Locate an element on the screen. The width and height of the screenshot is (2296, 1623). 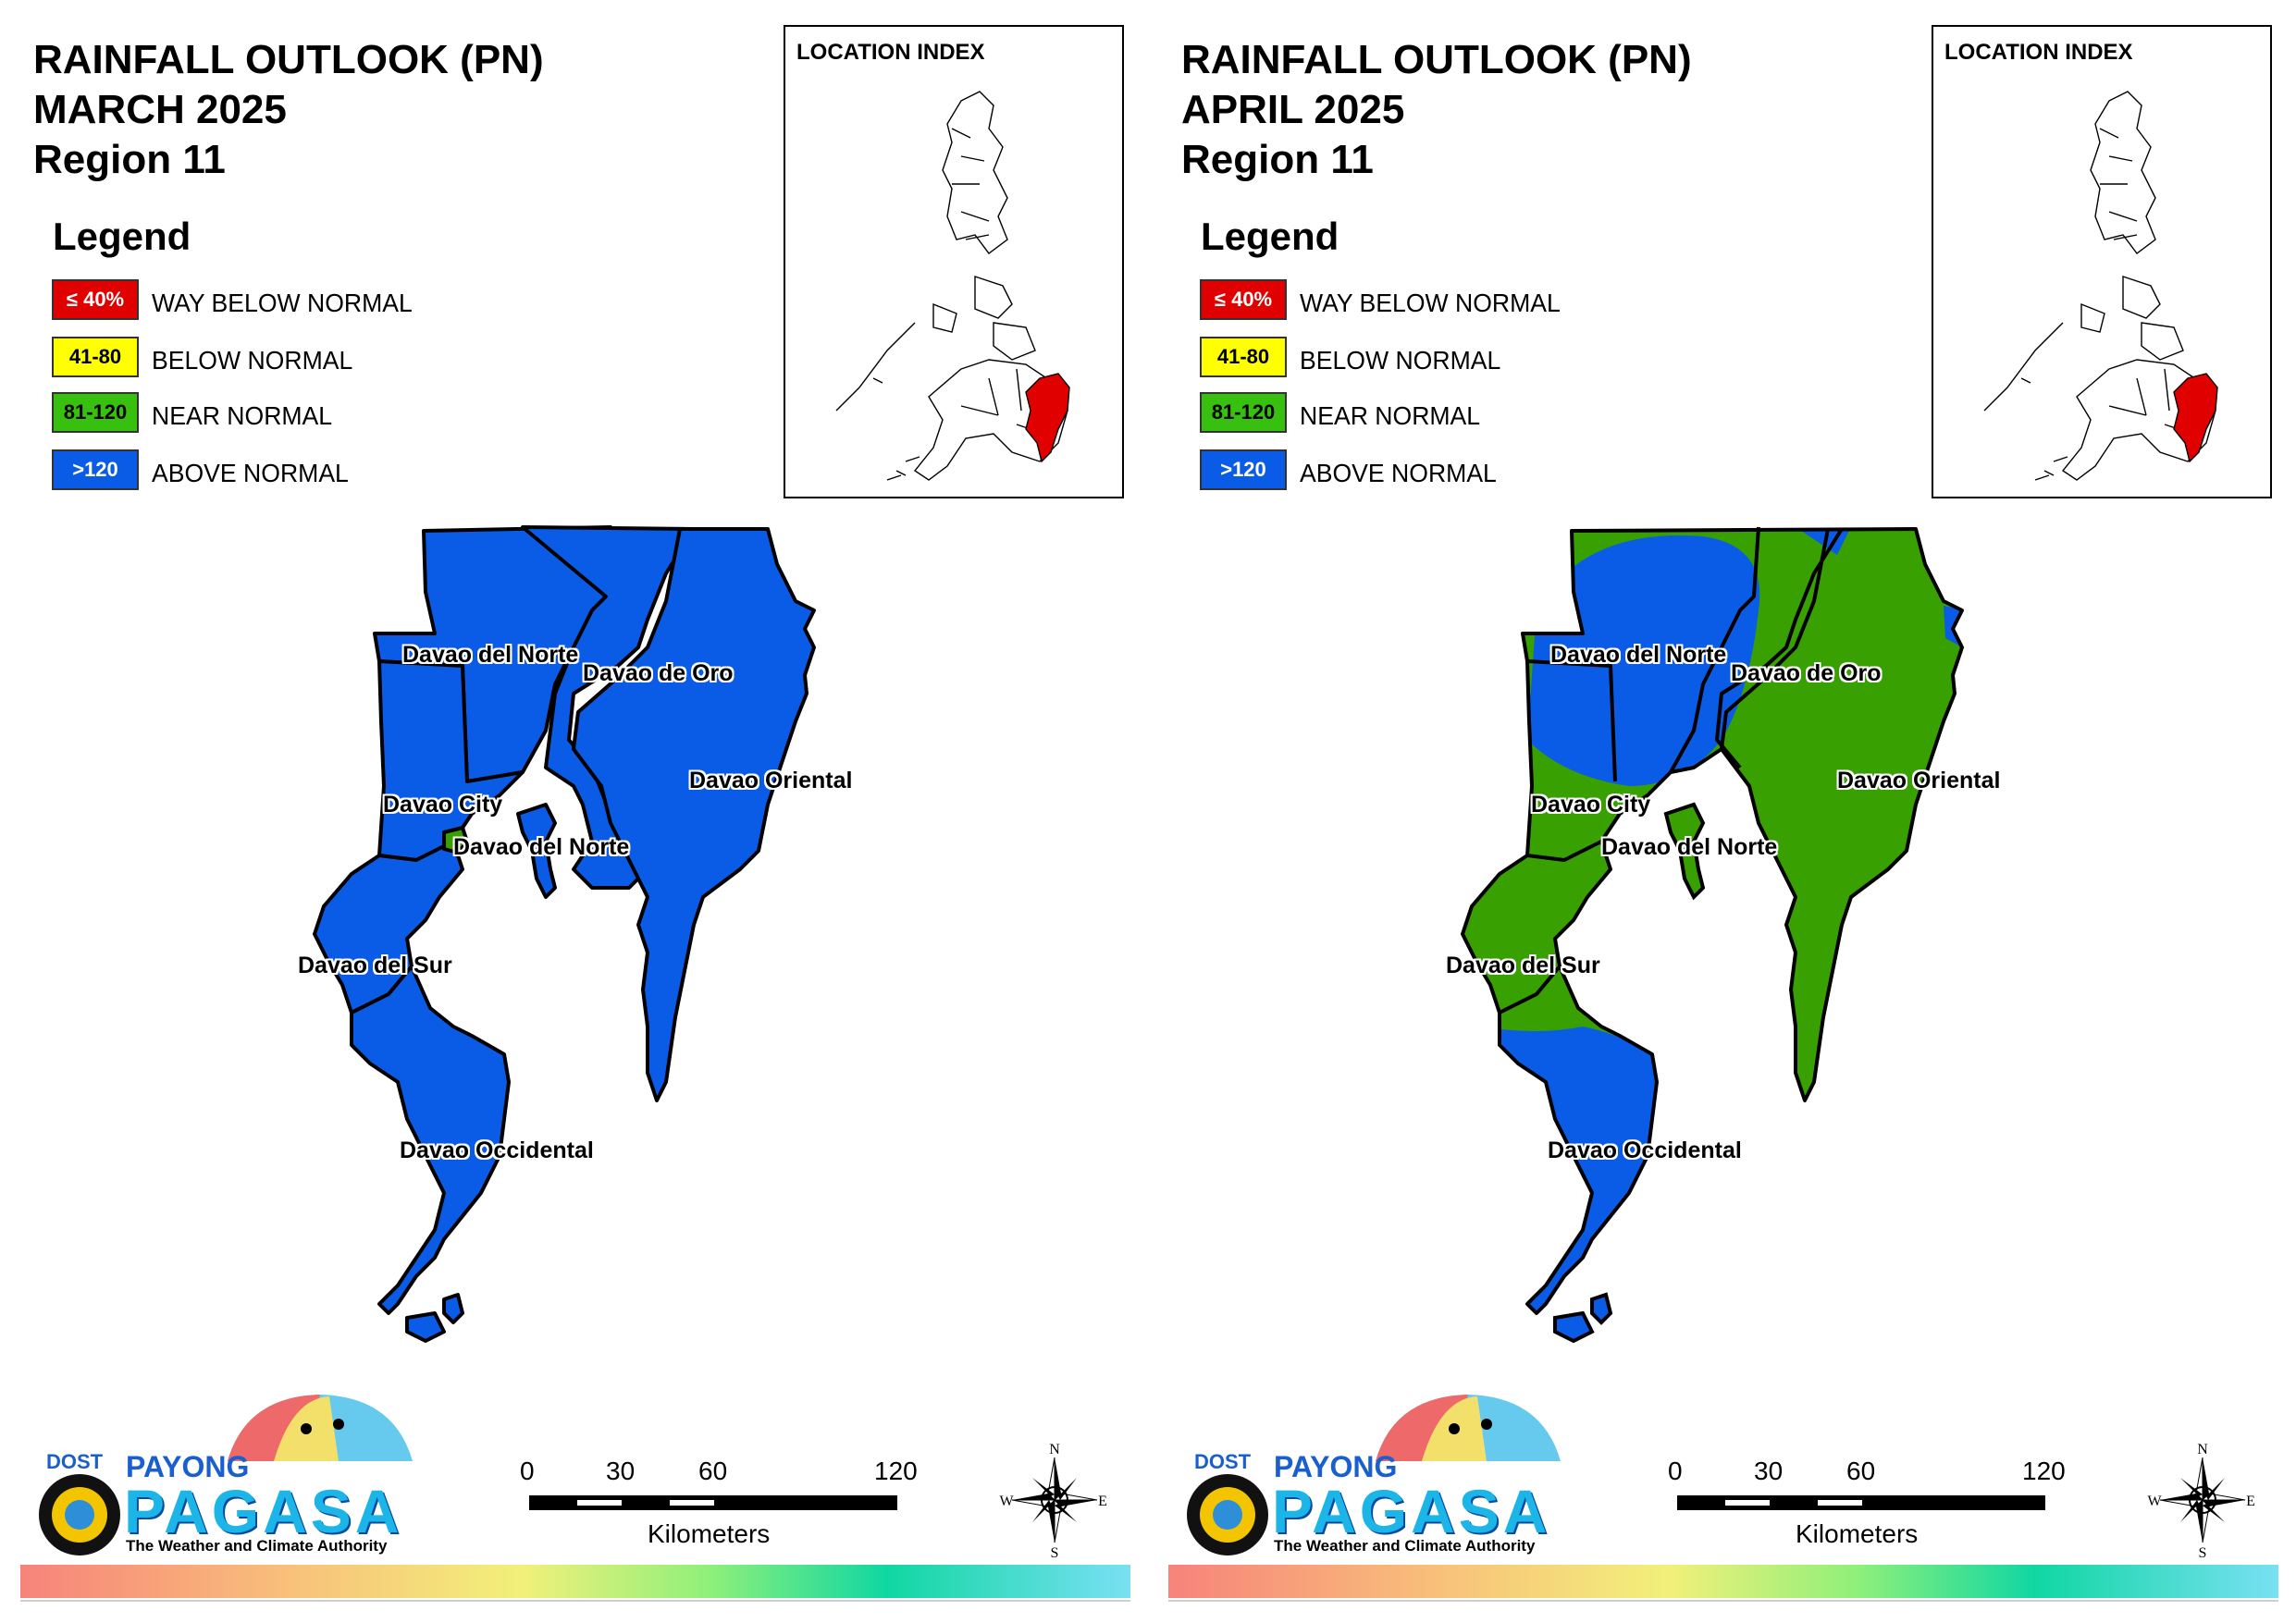
title-line-2: MARCH 2025 is located at coordinates (160, 109).